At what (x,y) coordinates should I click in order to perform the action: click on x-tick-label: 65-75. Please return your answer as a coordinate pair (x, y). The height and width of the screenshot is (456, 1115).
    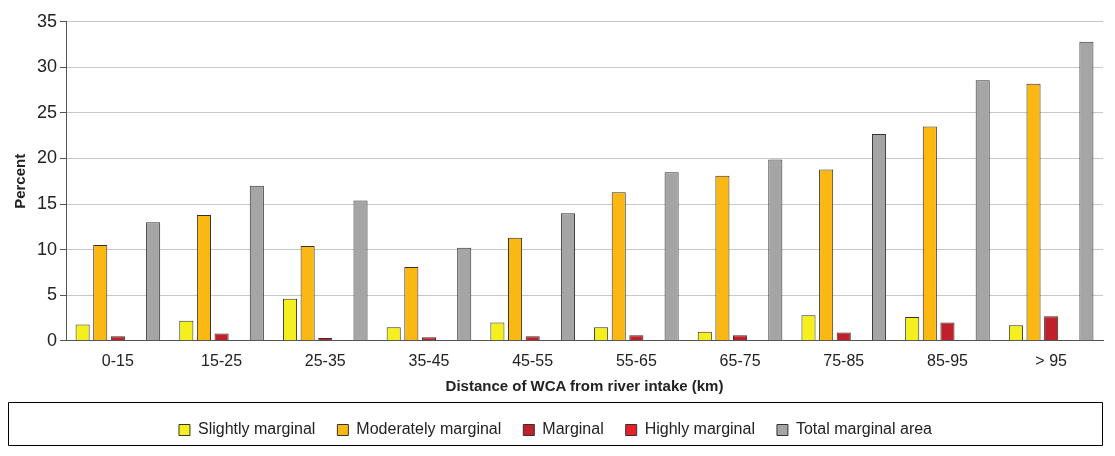
    Looking at the image, I should click on (740, 360).